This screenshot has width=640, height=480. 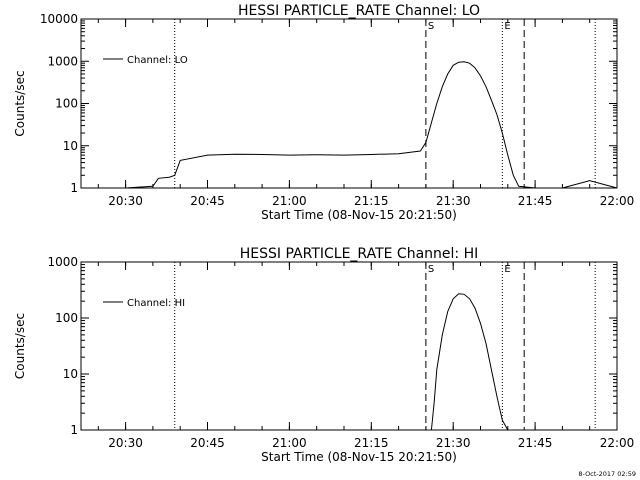 What do you see at coordinates (359, 11) in the screenshot?
I see `chart-title: HESSI PARTICLE_RATE Channel: LO` at bounding box center [359, 11].